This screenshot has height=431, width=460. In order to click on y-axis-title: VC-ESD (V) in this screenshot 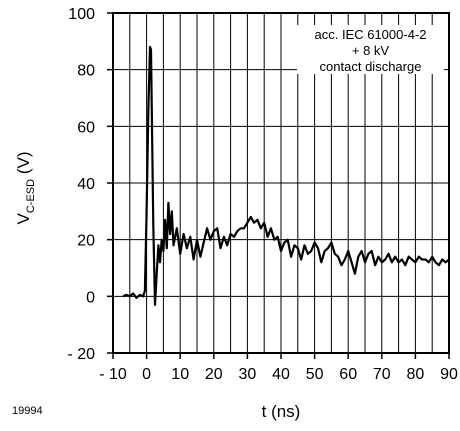, I will do `click(25, 188)`.